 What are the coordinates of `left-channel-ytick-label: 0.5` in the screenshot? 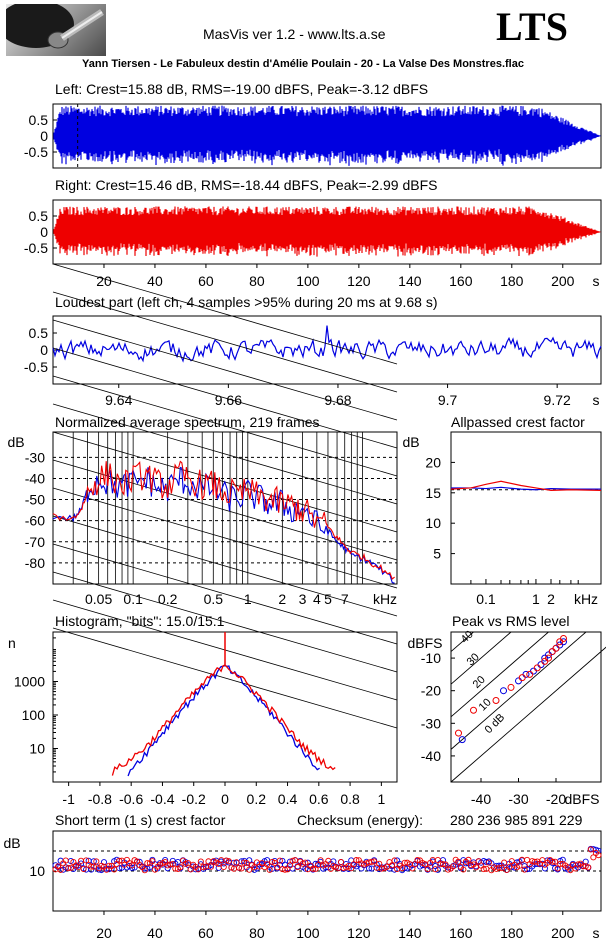 It's located at (39, 120).